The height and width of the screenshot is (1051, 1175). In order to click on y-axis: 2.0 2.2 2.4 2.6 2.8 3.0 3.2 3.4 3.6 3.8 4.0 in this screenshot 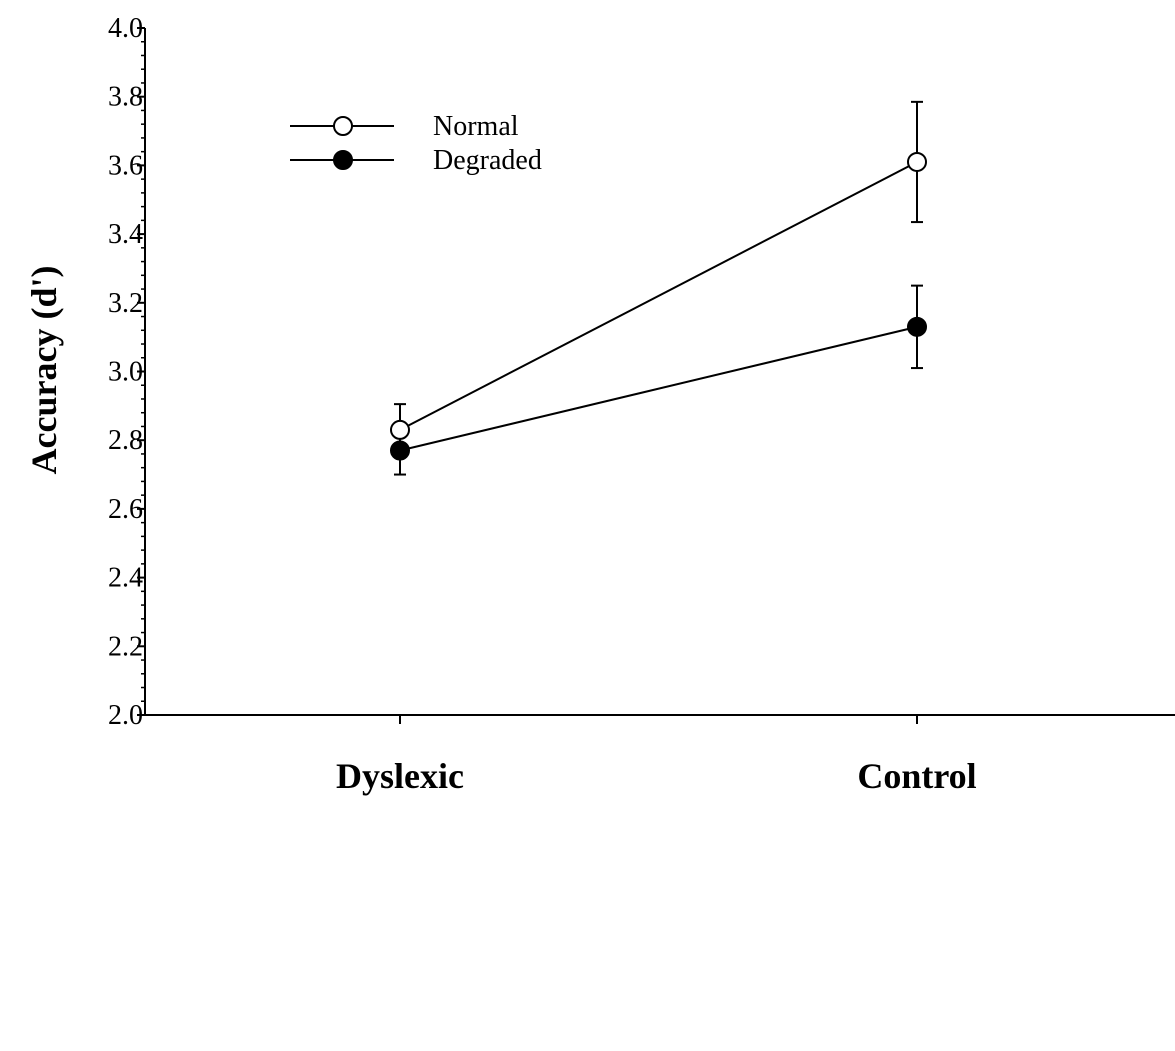, I will do `click(127, 372)`.